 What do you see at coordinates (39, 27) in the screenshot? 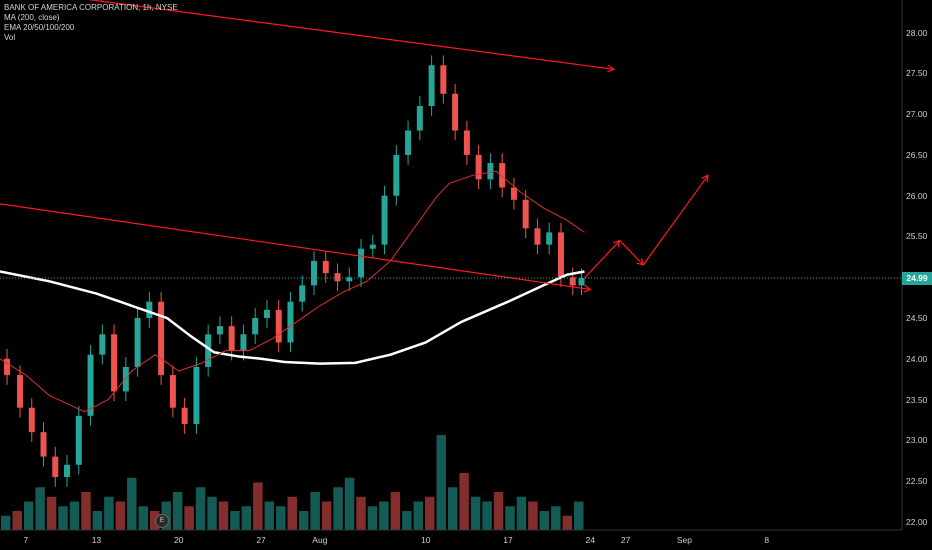
I see `legend-ema: EMA 20/50/100/200` at bounding box center [39, 27].